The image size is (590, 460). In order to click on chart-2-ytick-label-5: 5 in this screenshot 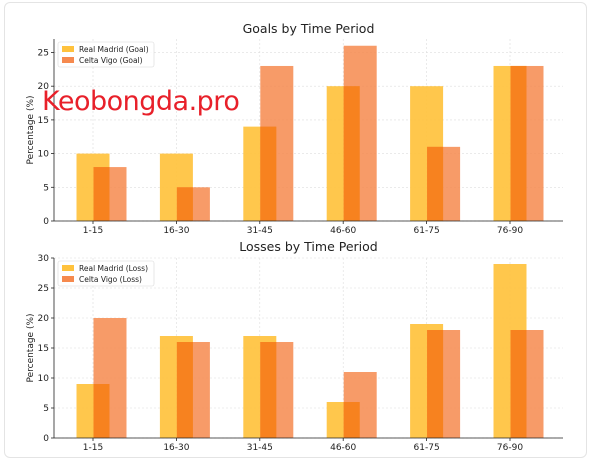, I will do `click(46, 409)`.